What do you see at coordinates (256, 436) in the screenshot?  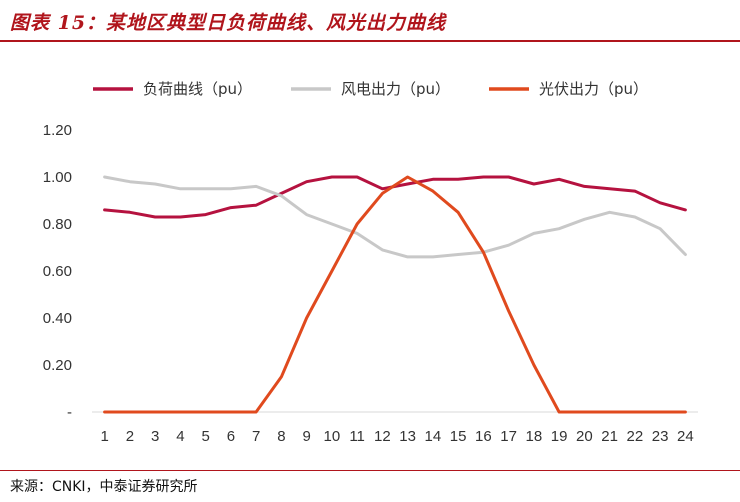 I see `x-tick-label: 7` at bounding box center [256, 436].